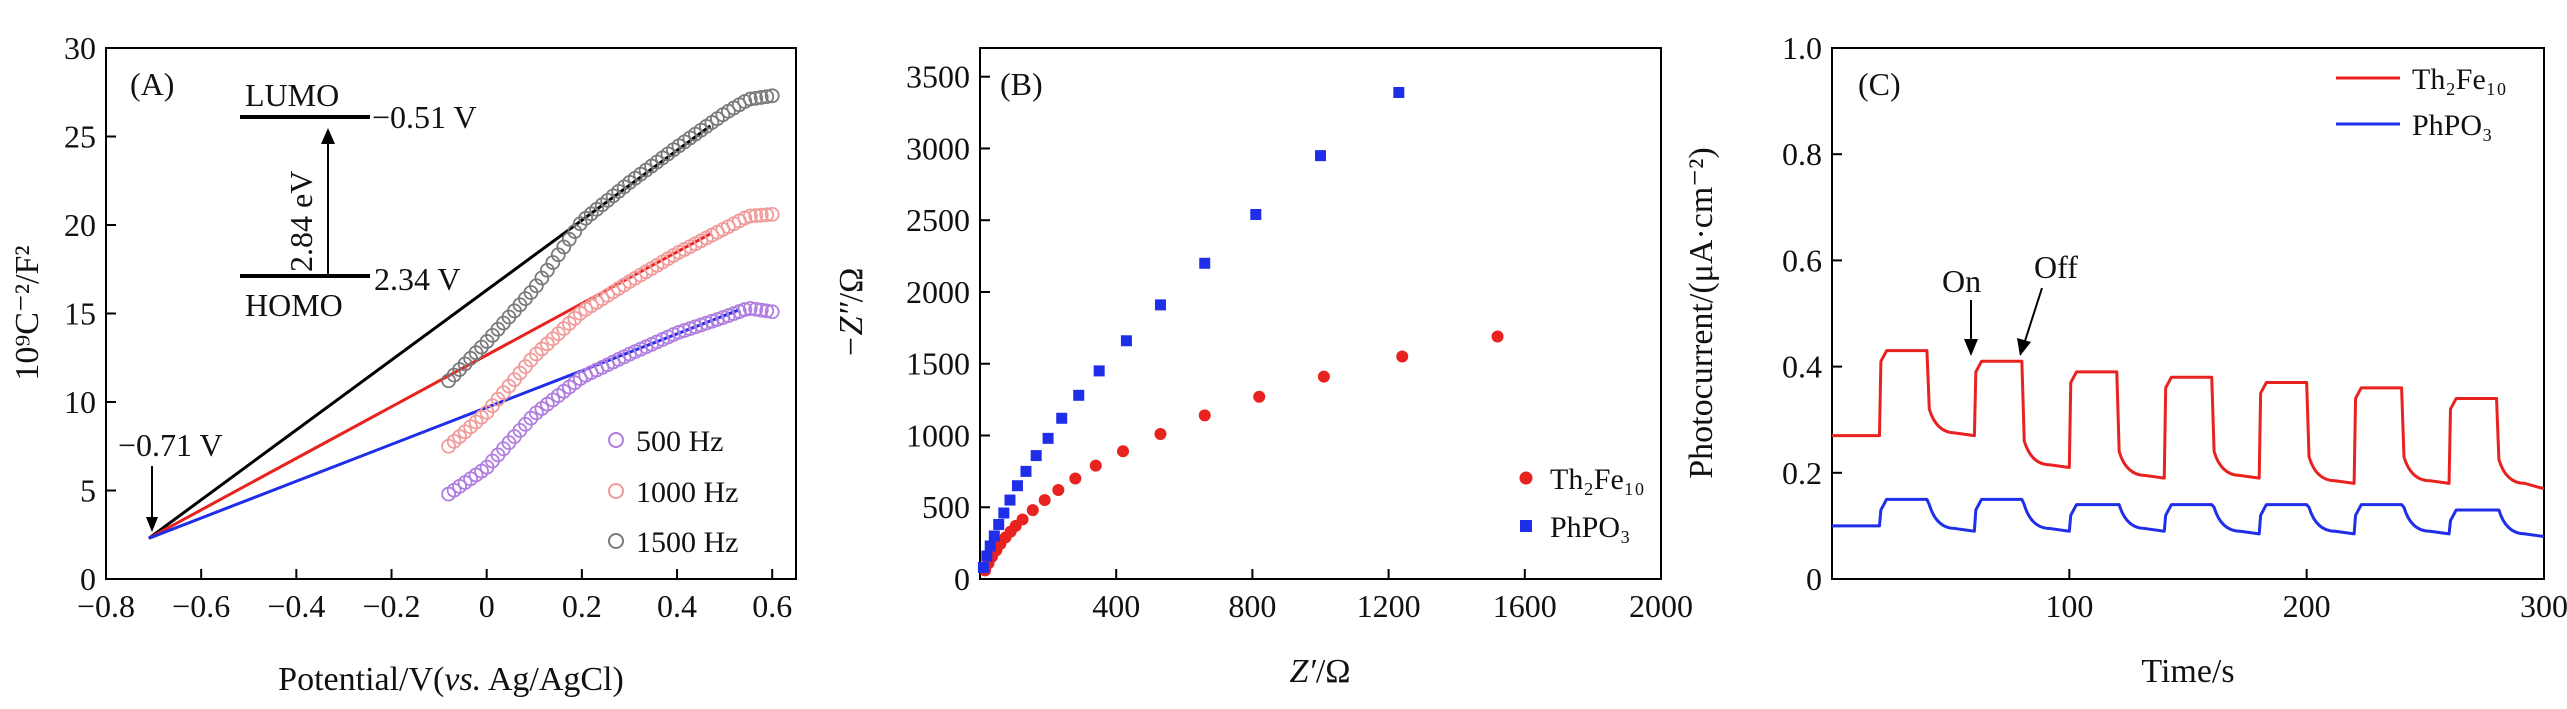  I want to click on panel-b-y-tick-label: 0, so click(962, 579).